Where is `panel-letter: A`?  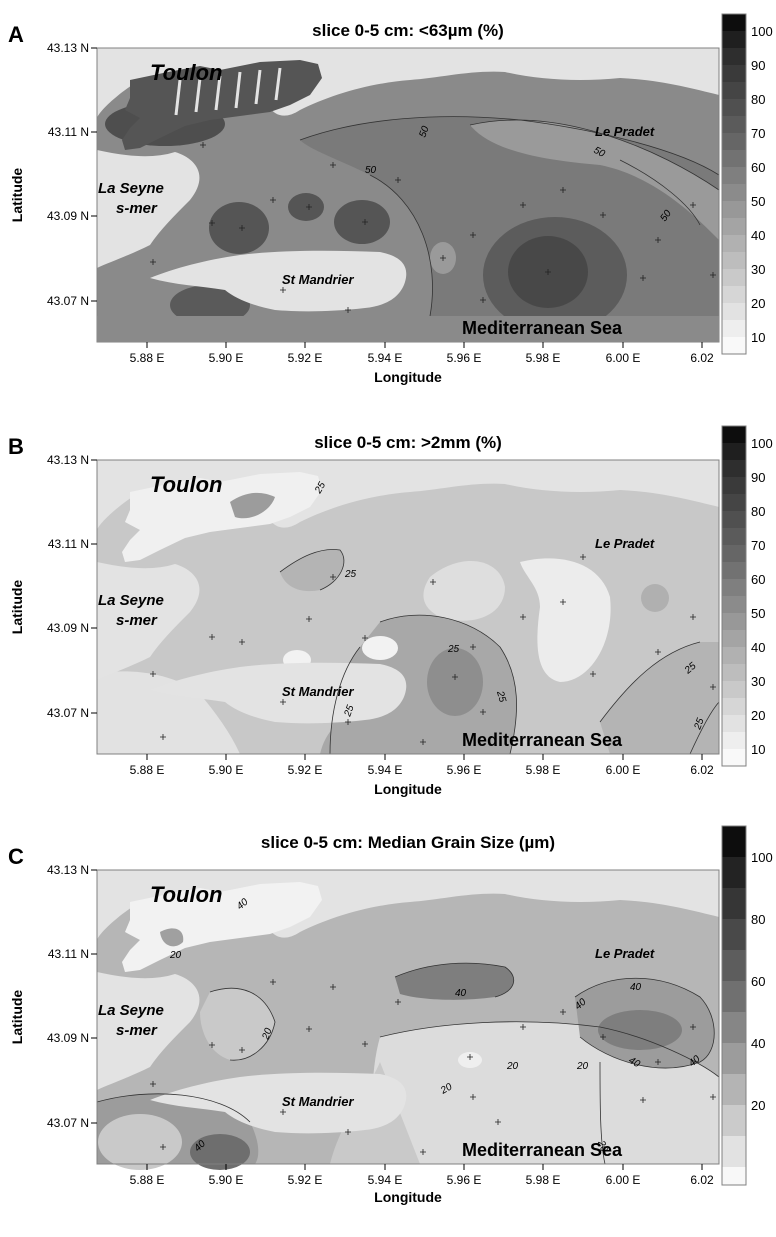
panel-letter: A is located at coordinates (16, 34).